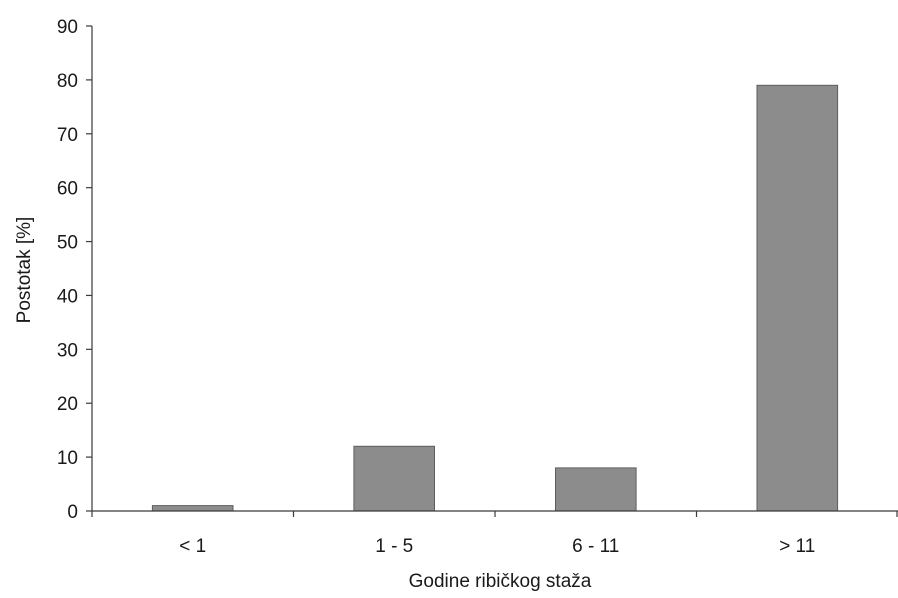 This screenshot has height=598, width=898. I want to click on y-tick-label-5: 50, so click(67, 243).